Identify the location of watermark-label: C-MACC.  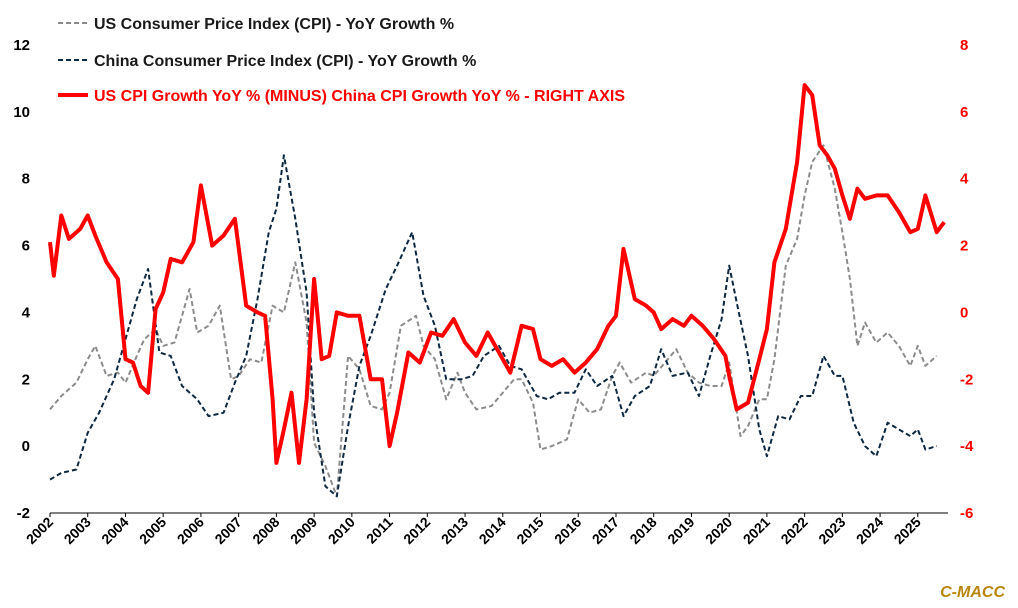
(972, 592).